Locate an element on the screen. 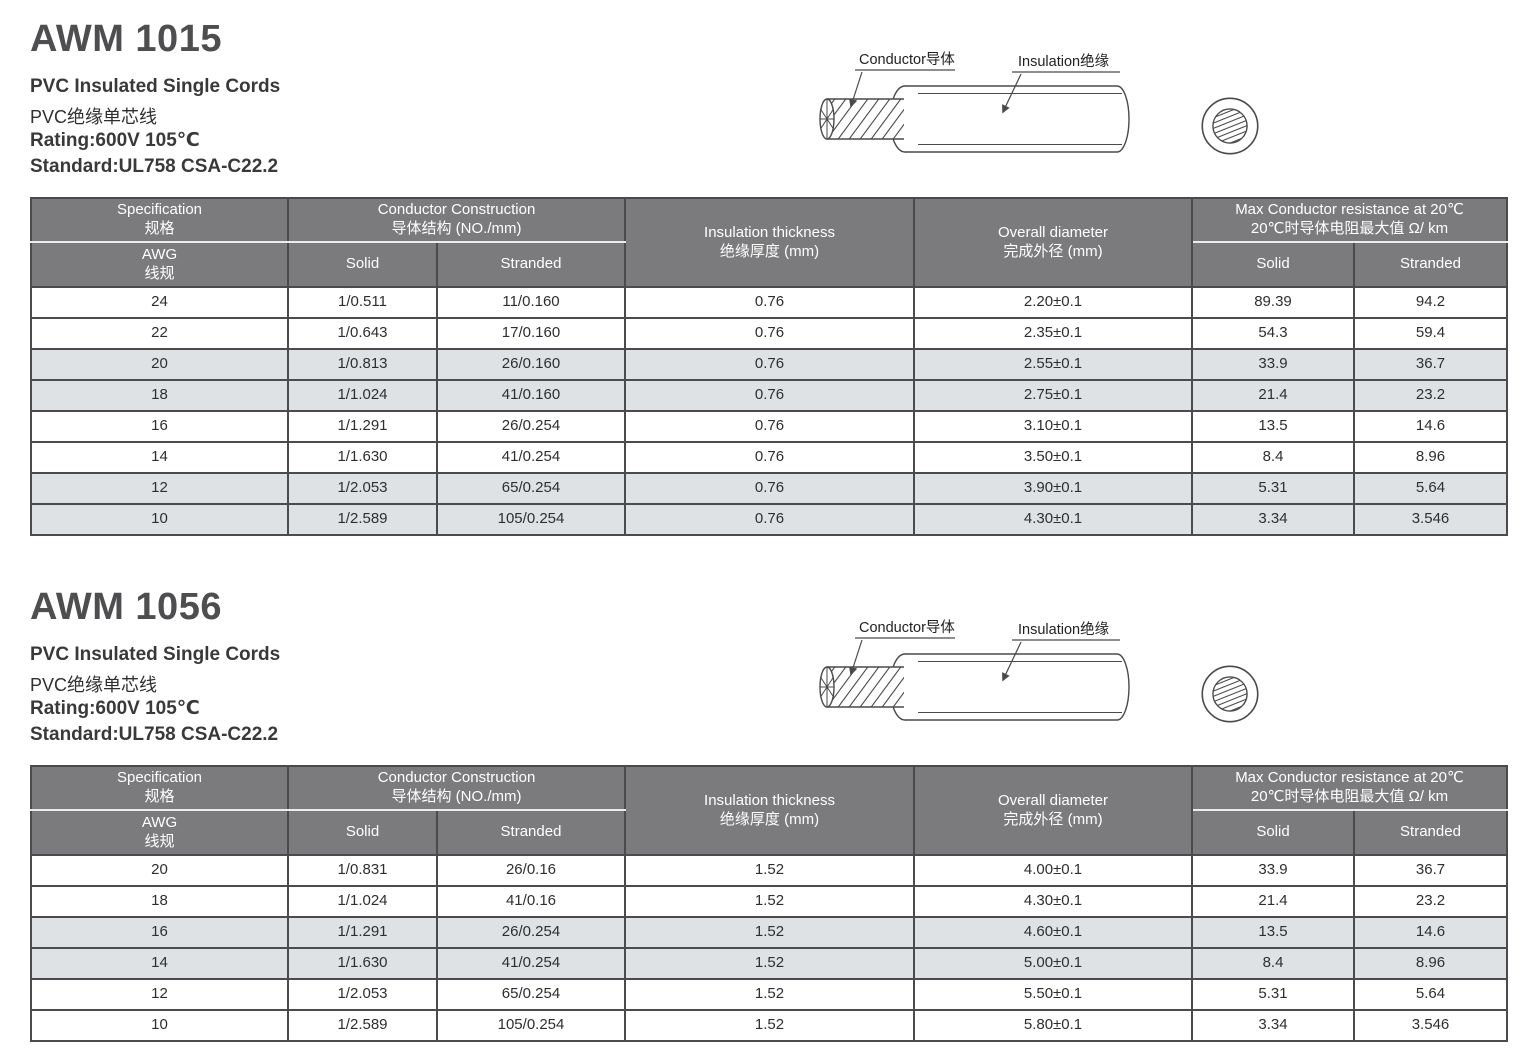 The height and width of the screenshot is (1064, 1536). table-row: 20 1/0.831 26/0.16 1.52 4.00±0.1 33.9 36.7 is located at coordinates (769, 870).